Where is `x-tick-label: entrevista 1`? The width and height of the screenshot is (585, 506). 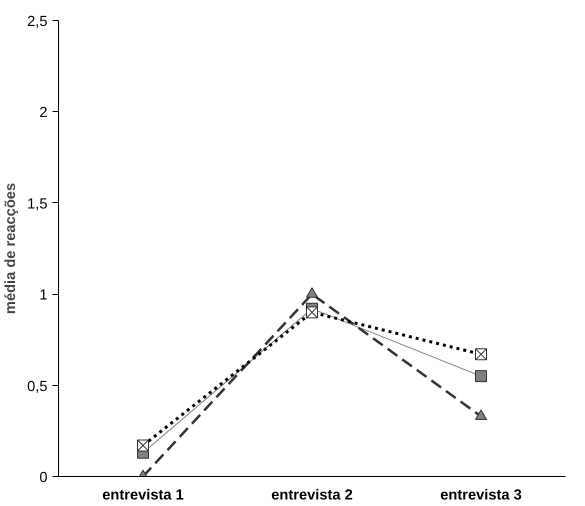
x-tick-label: entrevista 1 is located at coordinates (143, 496).